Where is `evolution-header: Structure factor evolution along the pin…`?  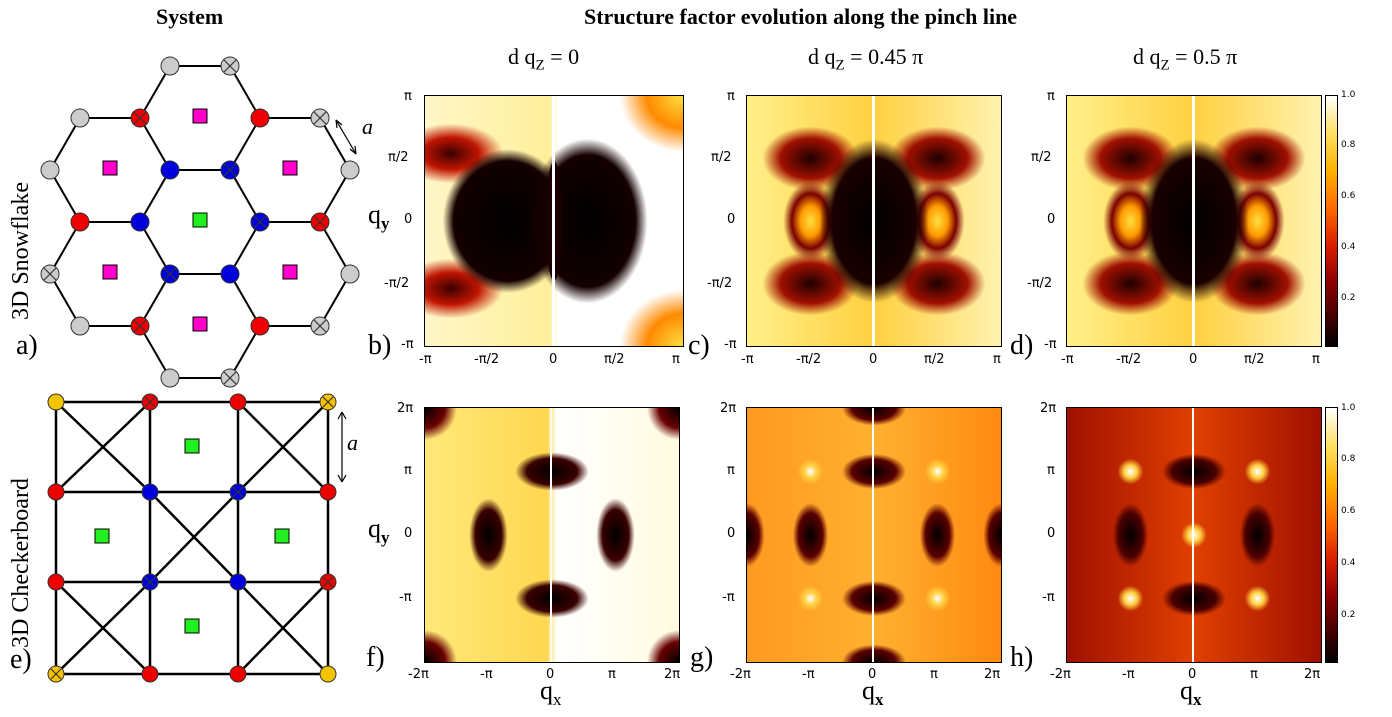
evolution-header: Structure factor evolution along the pin… is located at coordinates (801, 16).